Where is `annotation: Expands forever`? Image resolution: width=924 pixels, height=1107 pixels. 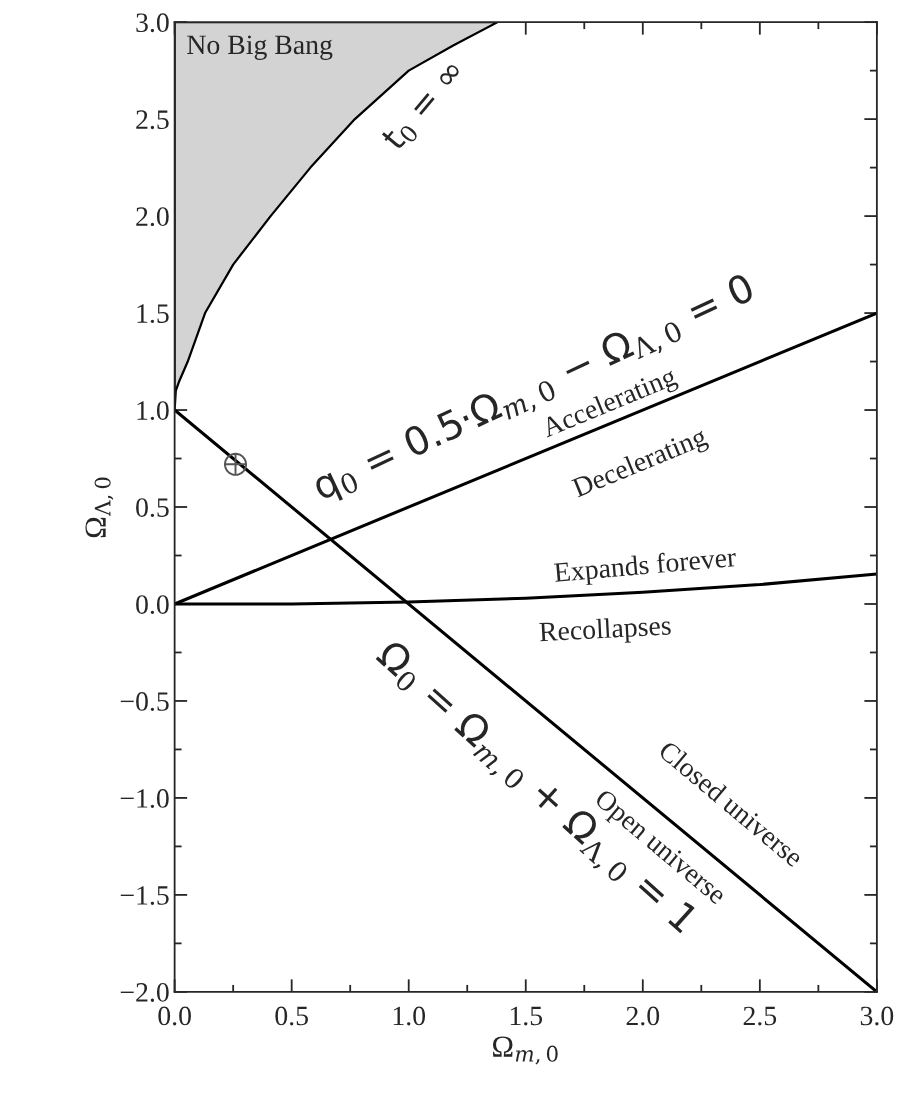
annotation: Expands forever is located at coordinates (645, 567).